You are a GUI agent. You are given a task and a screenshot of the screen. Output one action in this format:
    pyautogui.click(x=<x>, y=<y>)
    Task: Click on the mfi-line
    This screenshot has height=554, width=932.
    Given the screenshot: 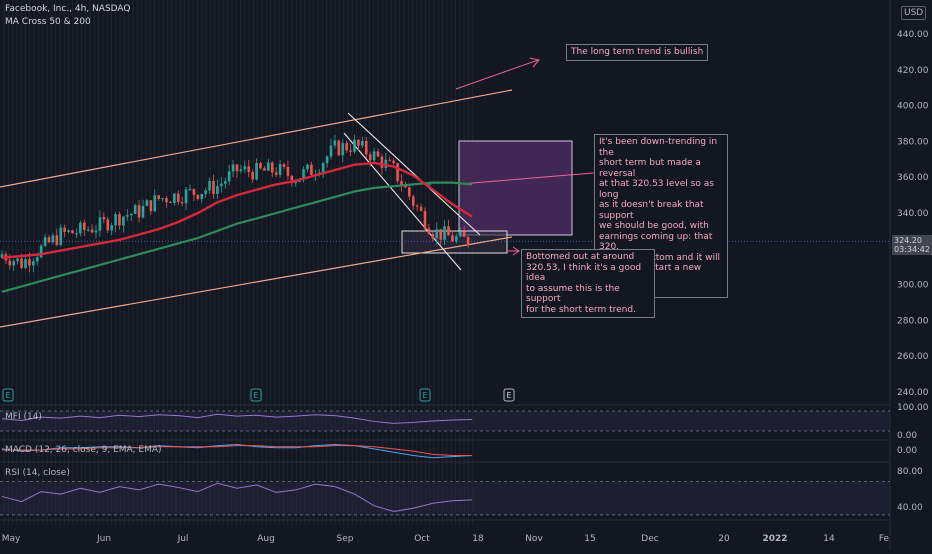 What is the action you would take?
    pyautogui.click(x=237, y=418)
    